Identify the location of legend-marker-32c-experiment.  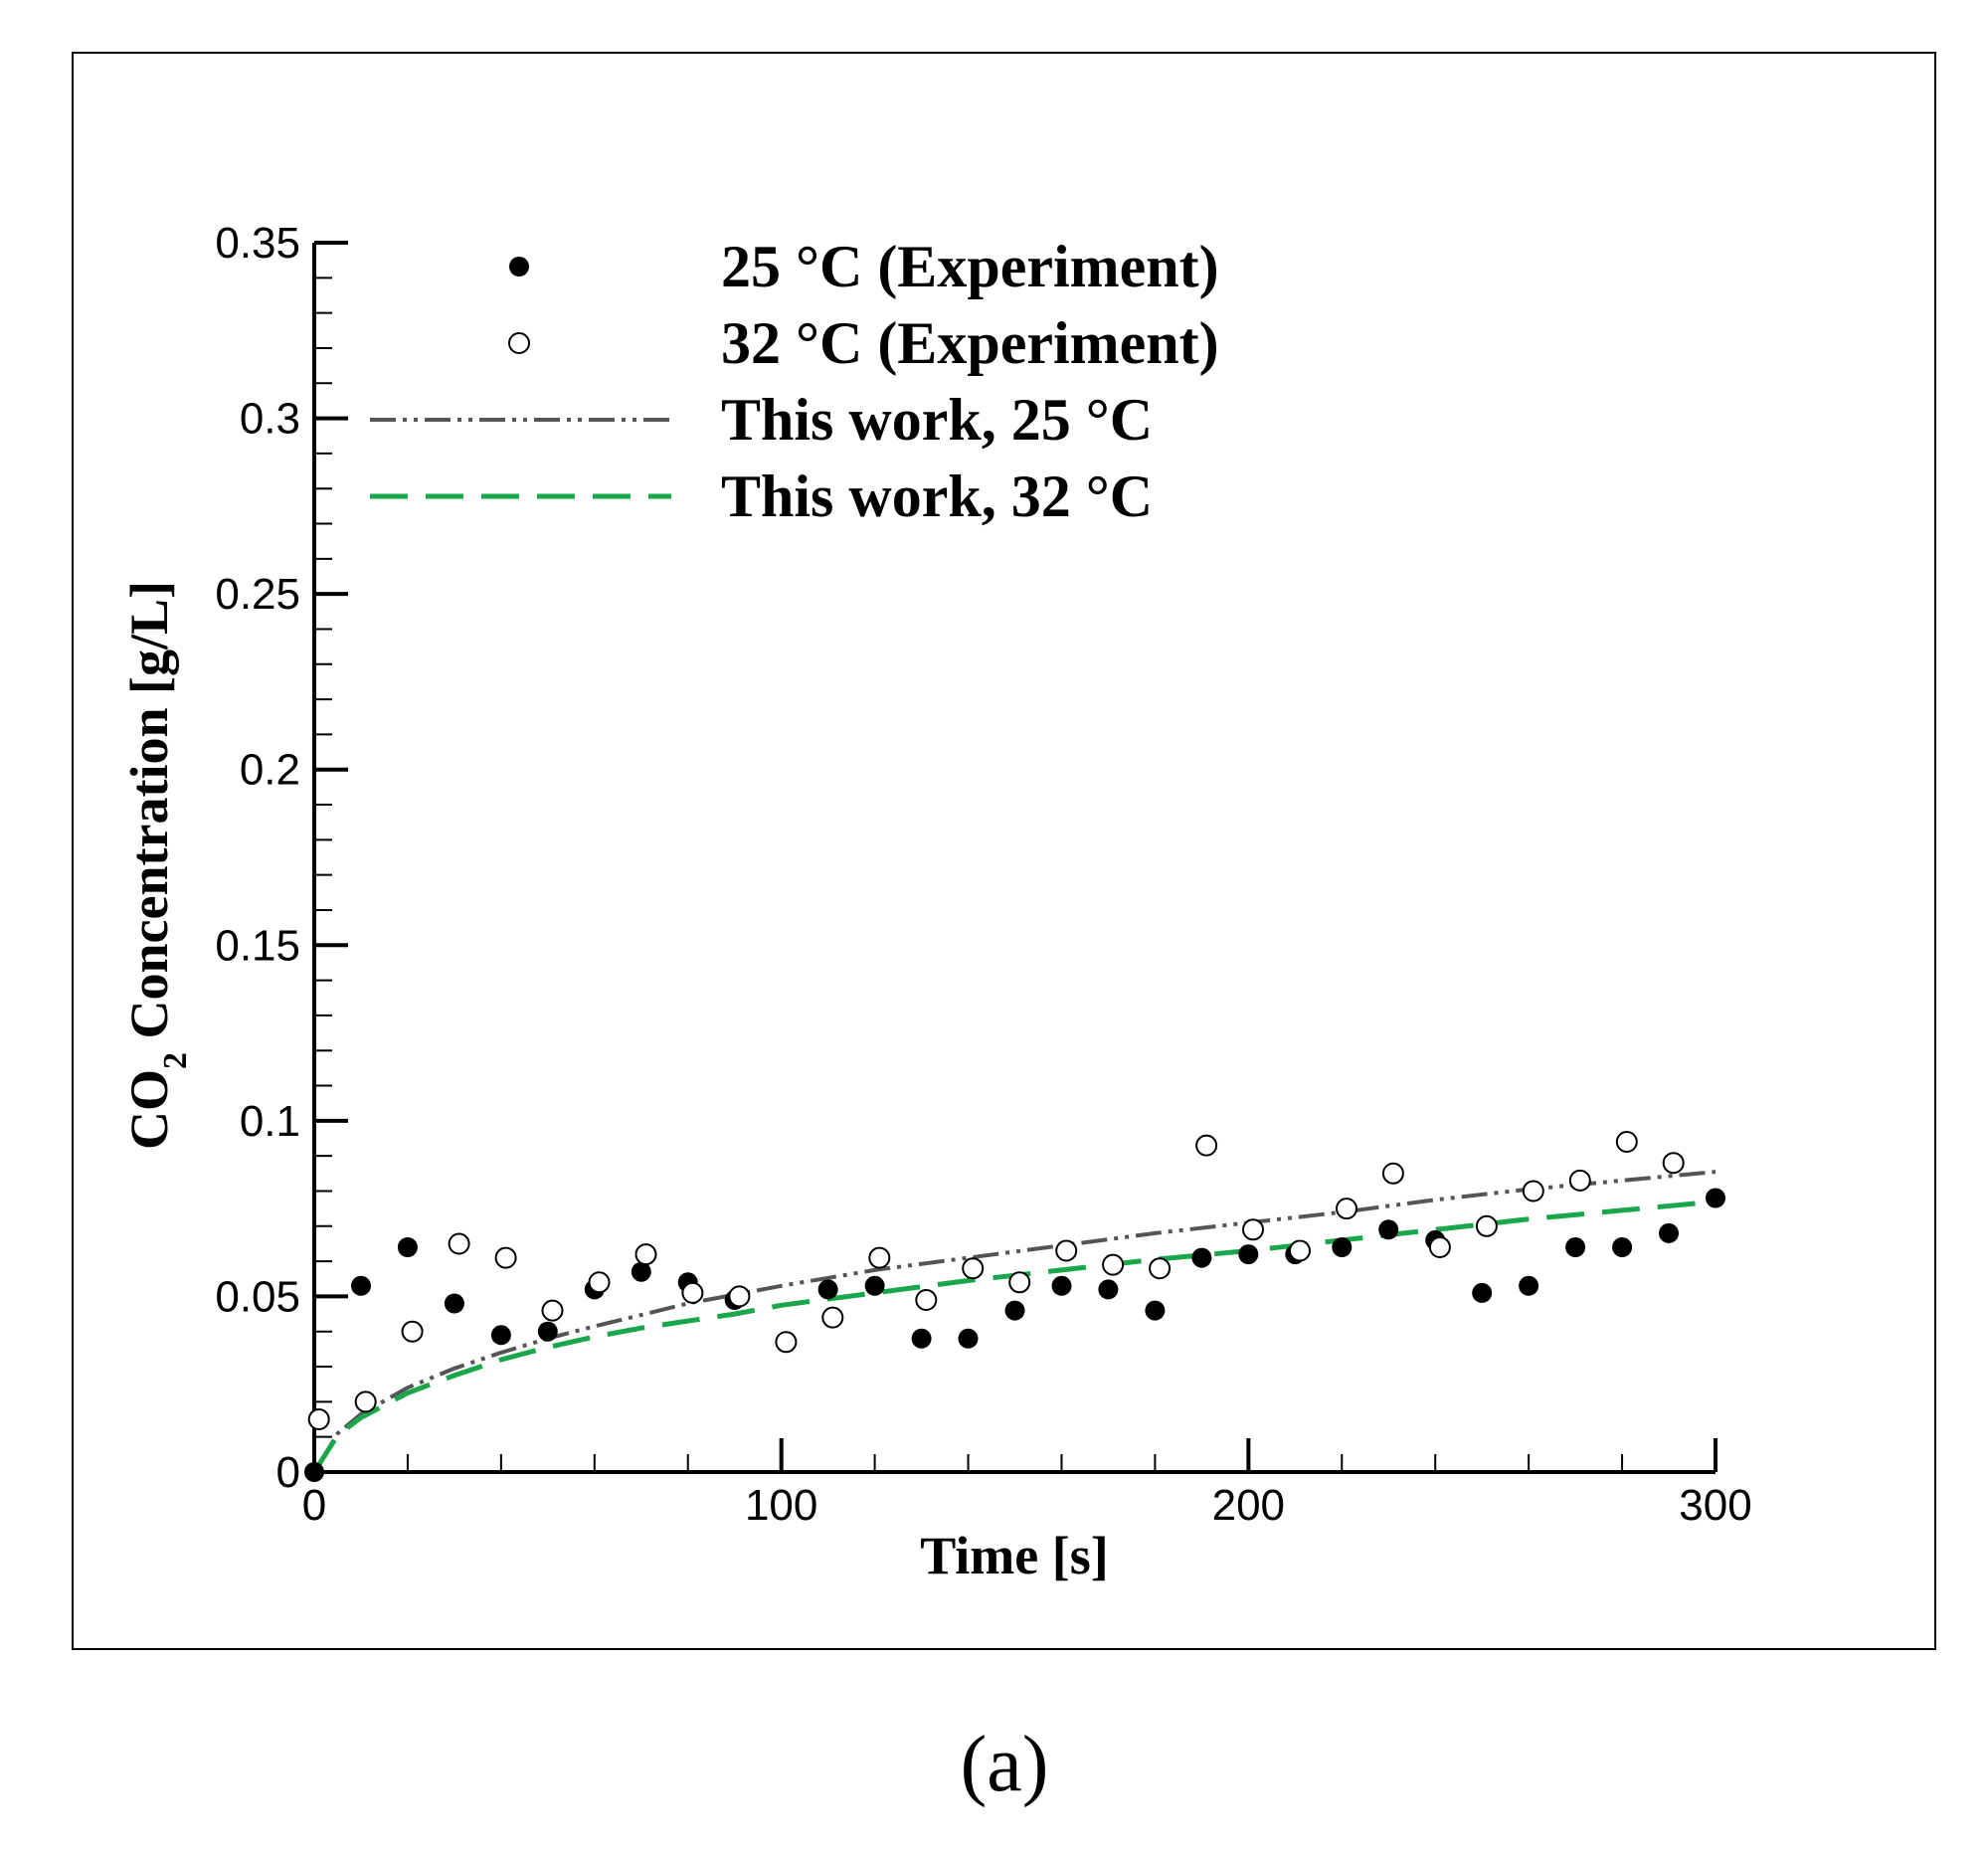
(519, 343).